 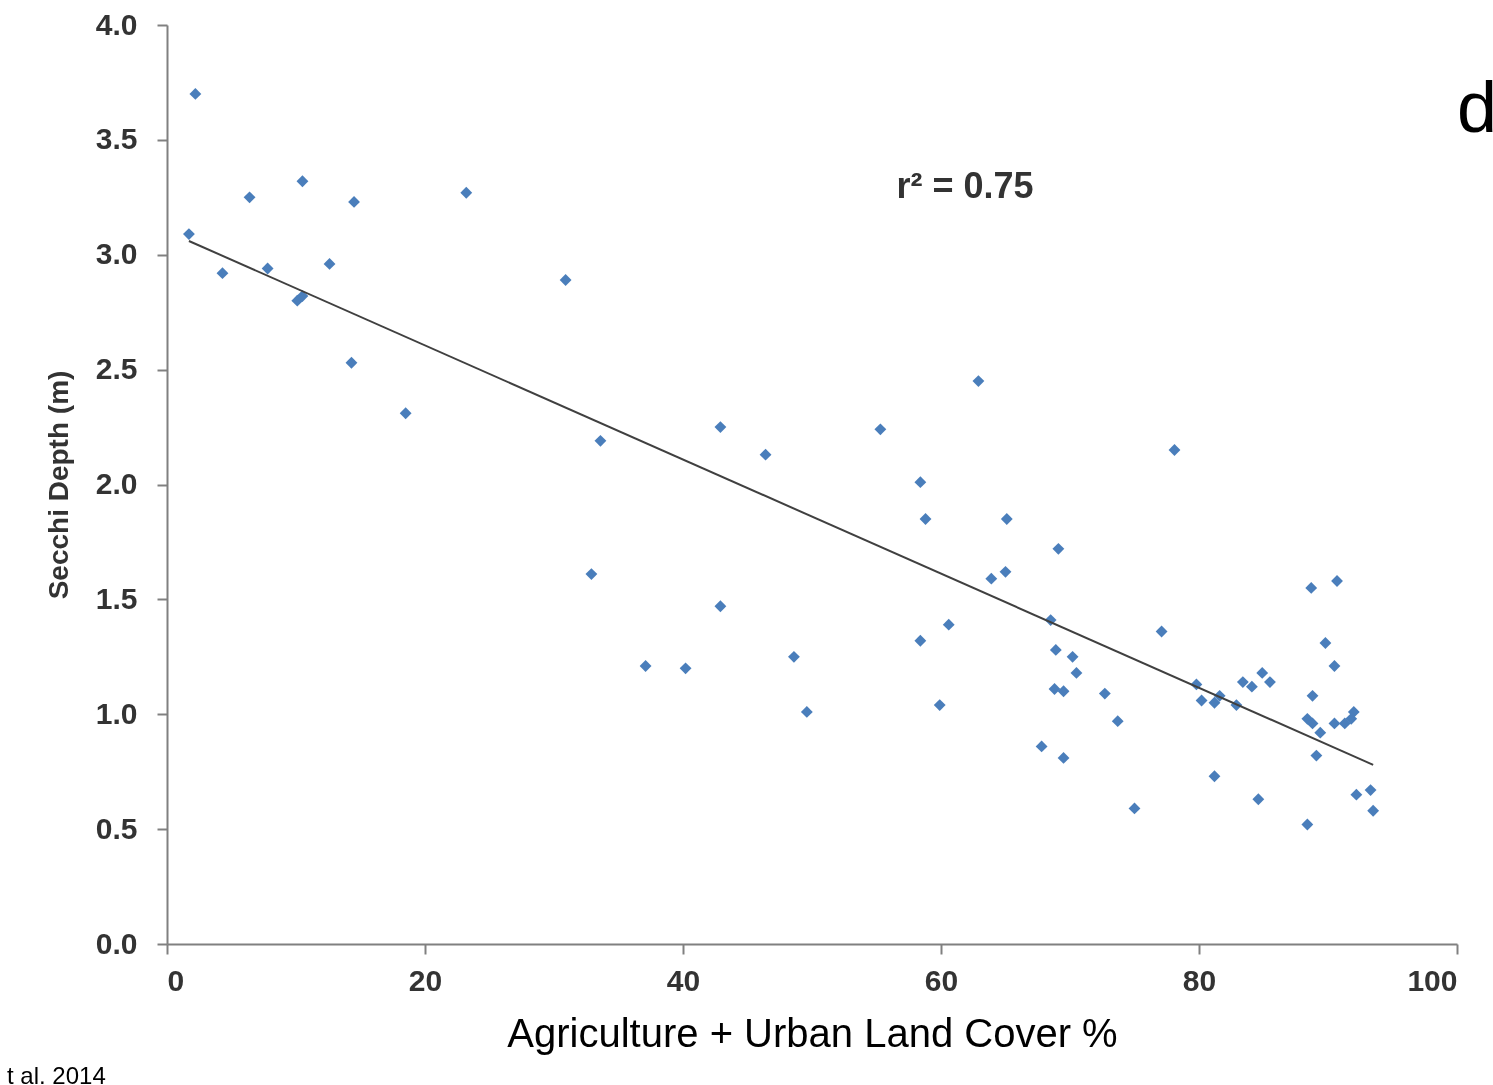 I want to click on y-tick-label: 1.5, so click(x=116, y=598).